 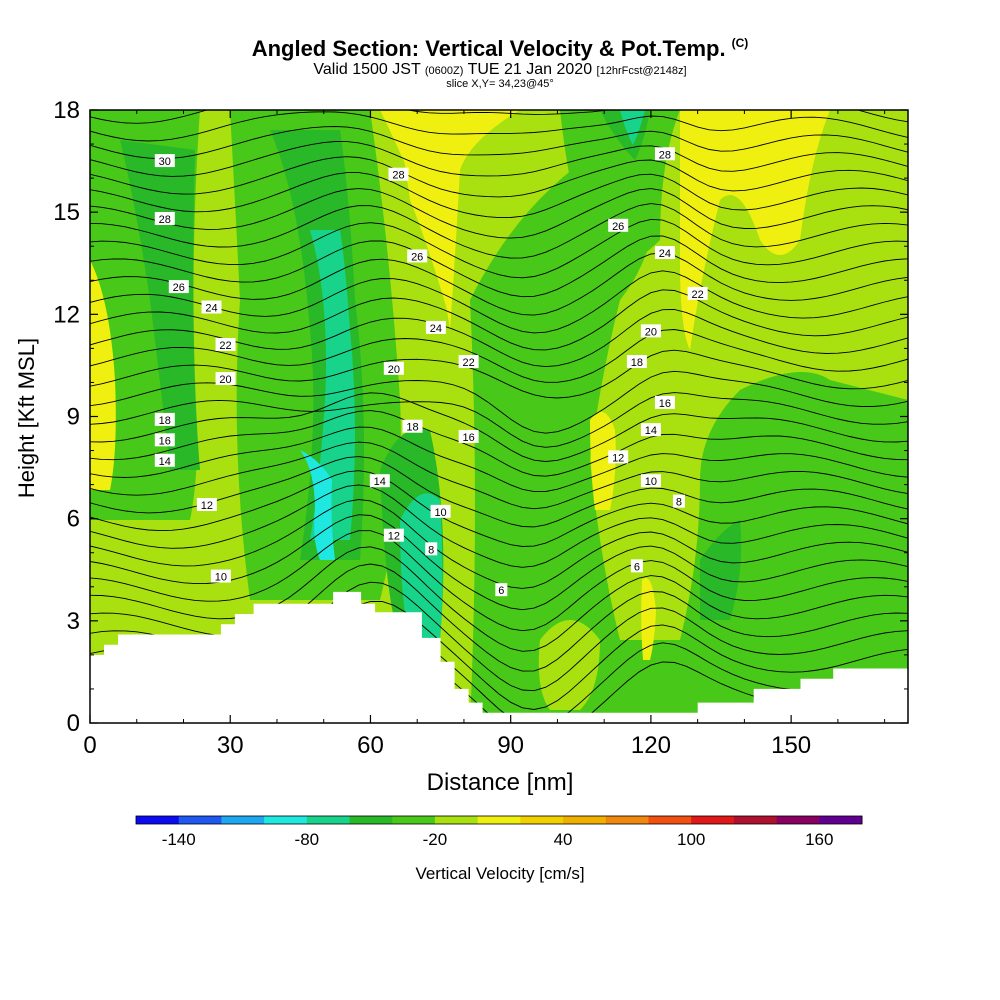 What do you see at coordinates (179, 839) in the screenshot?
I see `colorbar-tick-label: -140` at bounding box center [179, 839].